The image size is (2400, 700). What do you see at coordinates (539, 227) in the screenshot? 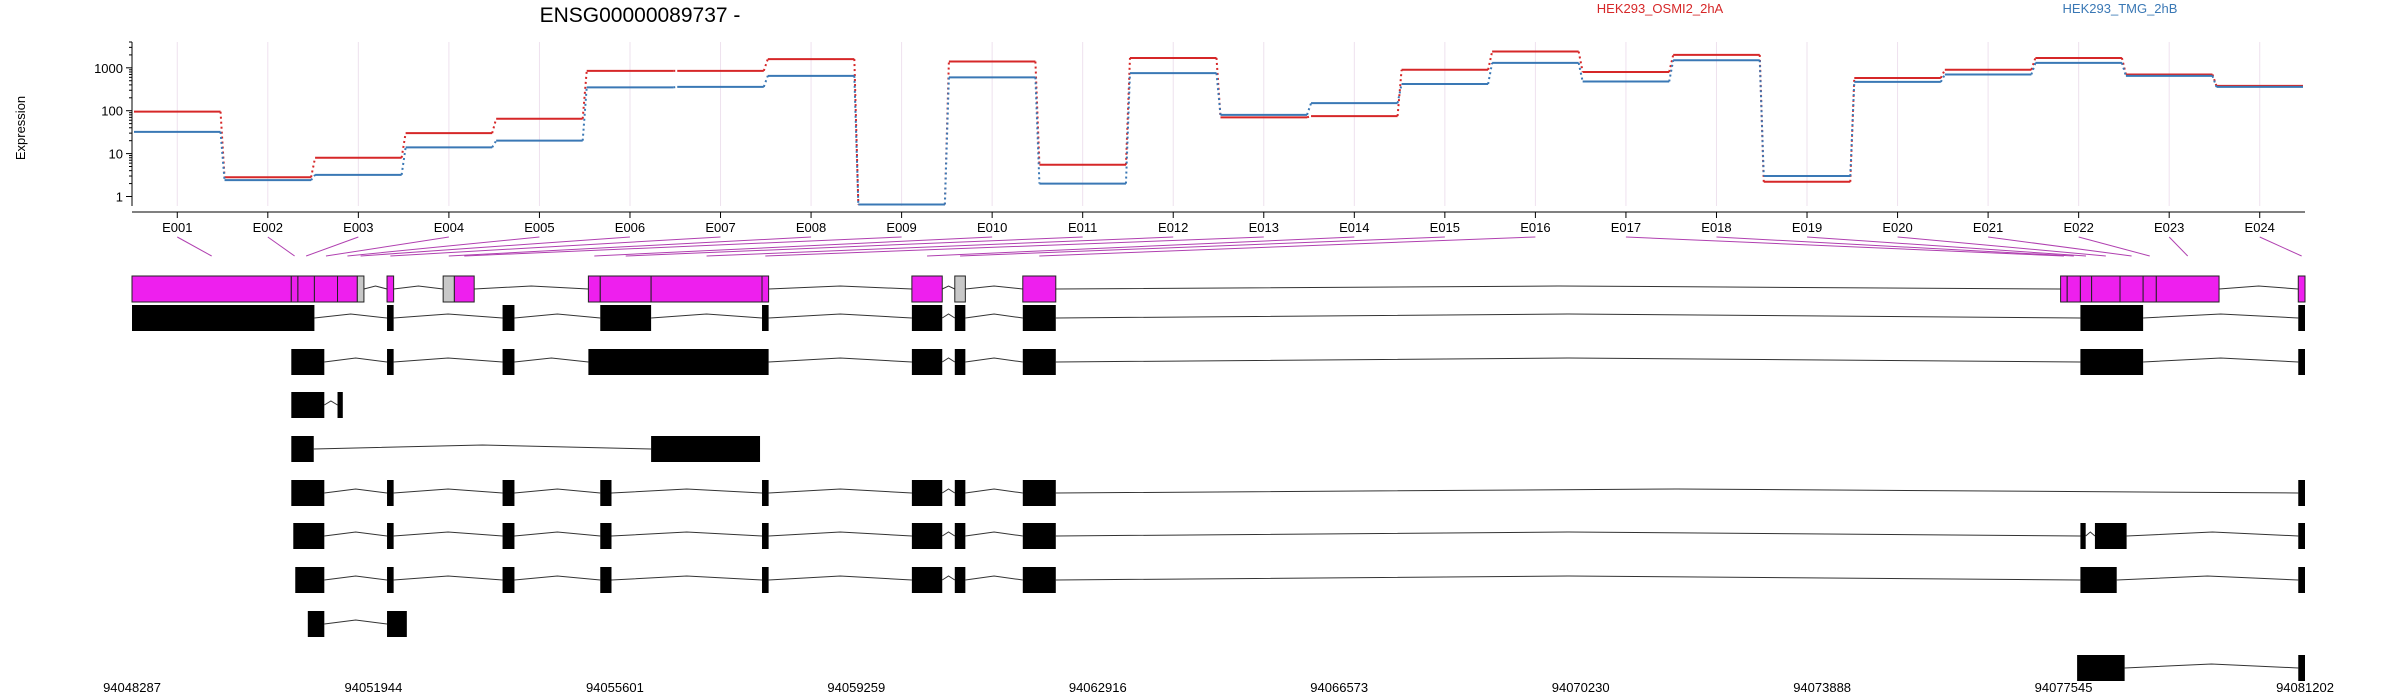
I see `x-tick-label: E005` at bounding box center [539, 227].